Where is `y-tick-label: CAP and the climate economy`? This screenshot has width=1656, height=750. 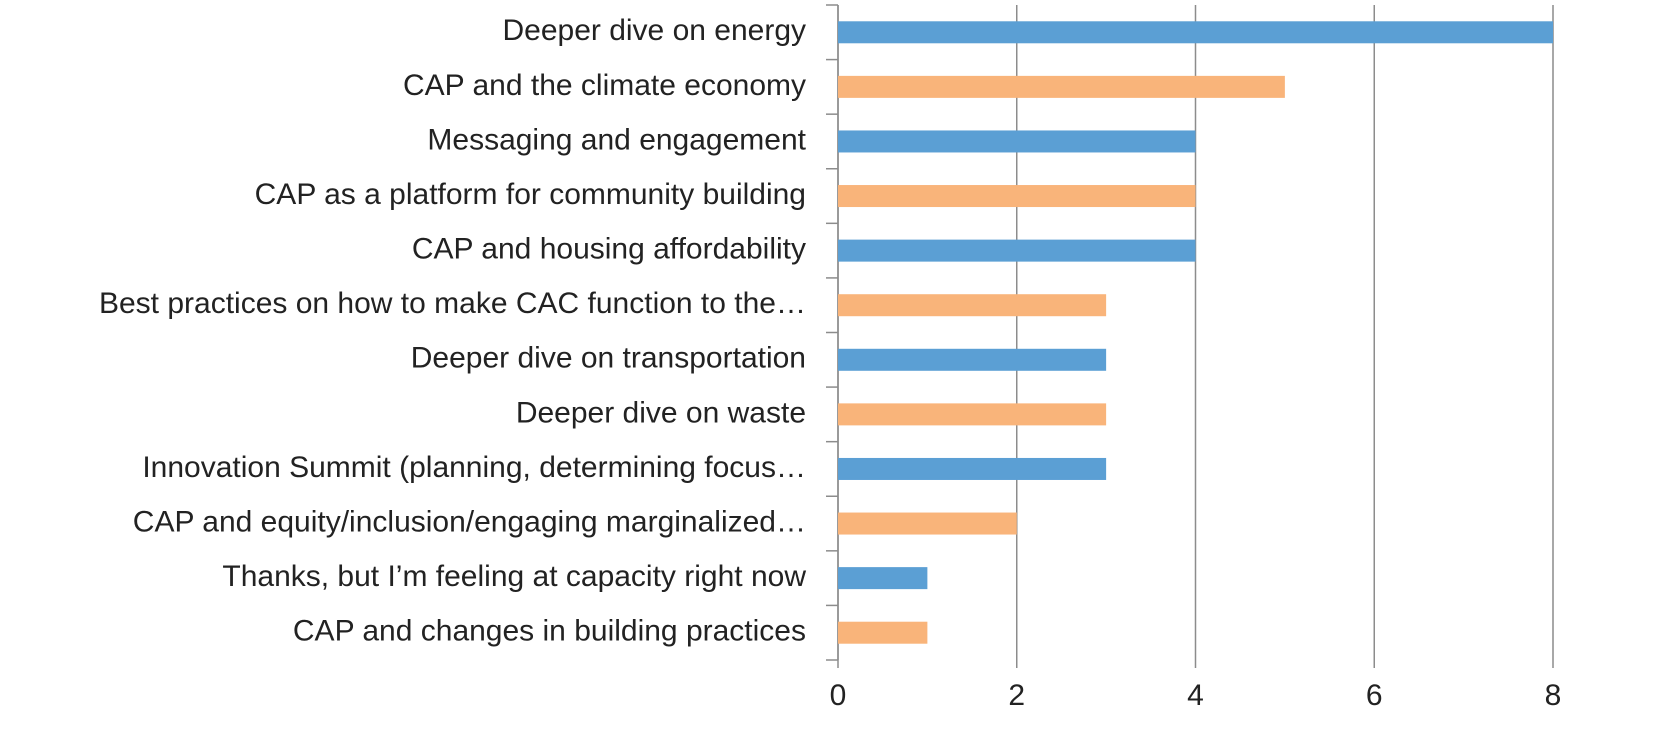 y-tick-label: CAP and the climate economy is located at coordinates (604, 85).